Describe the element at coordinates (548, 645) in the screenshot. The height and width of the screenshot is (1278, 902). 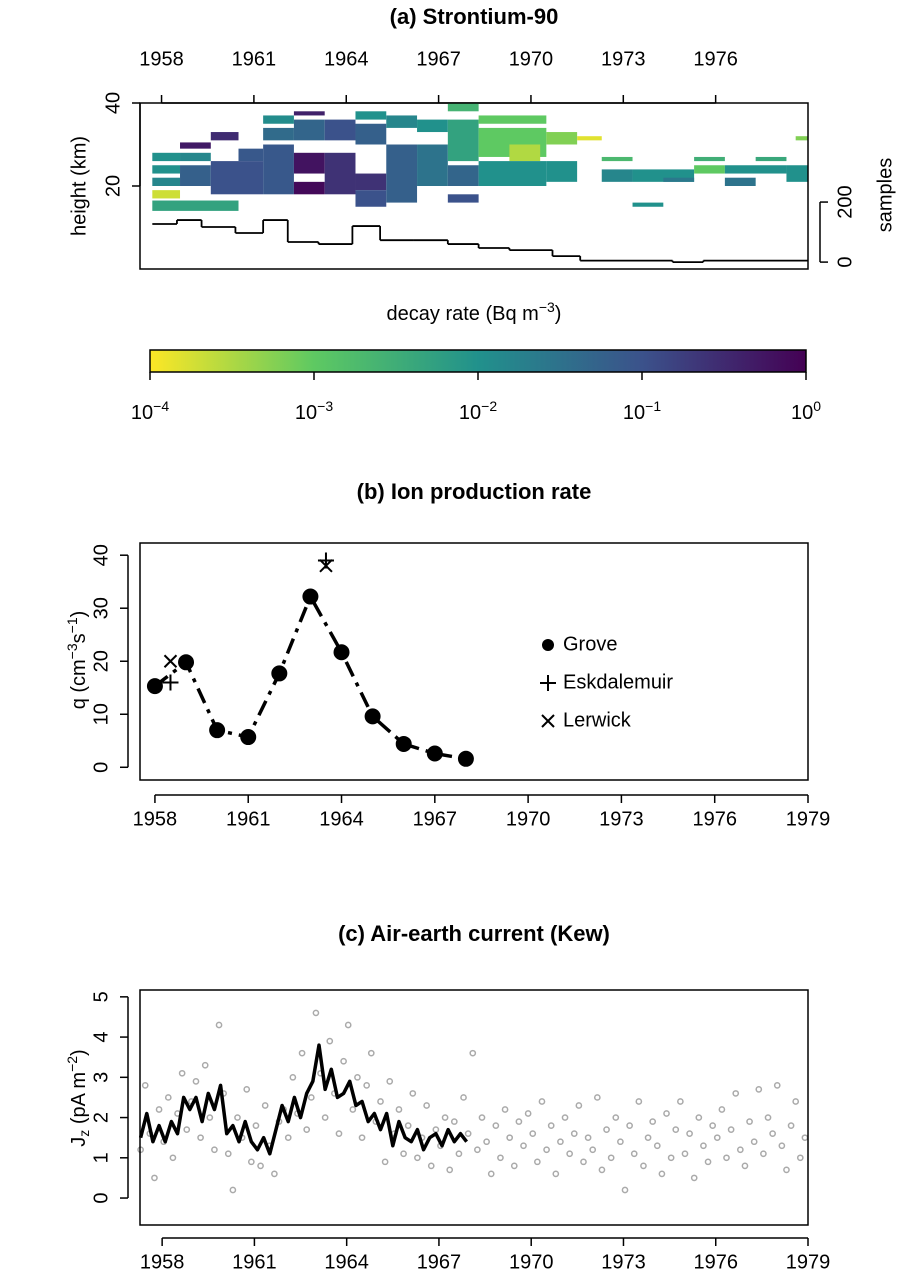
I see `legend-symbol` at that location.